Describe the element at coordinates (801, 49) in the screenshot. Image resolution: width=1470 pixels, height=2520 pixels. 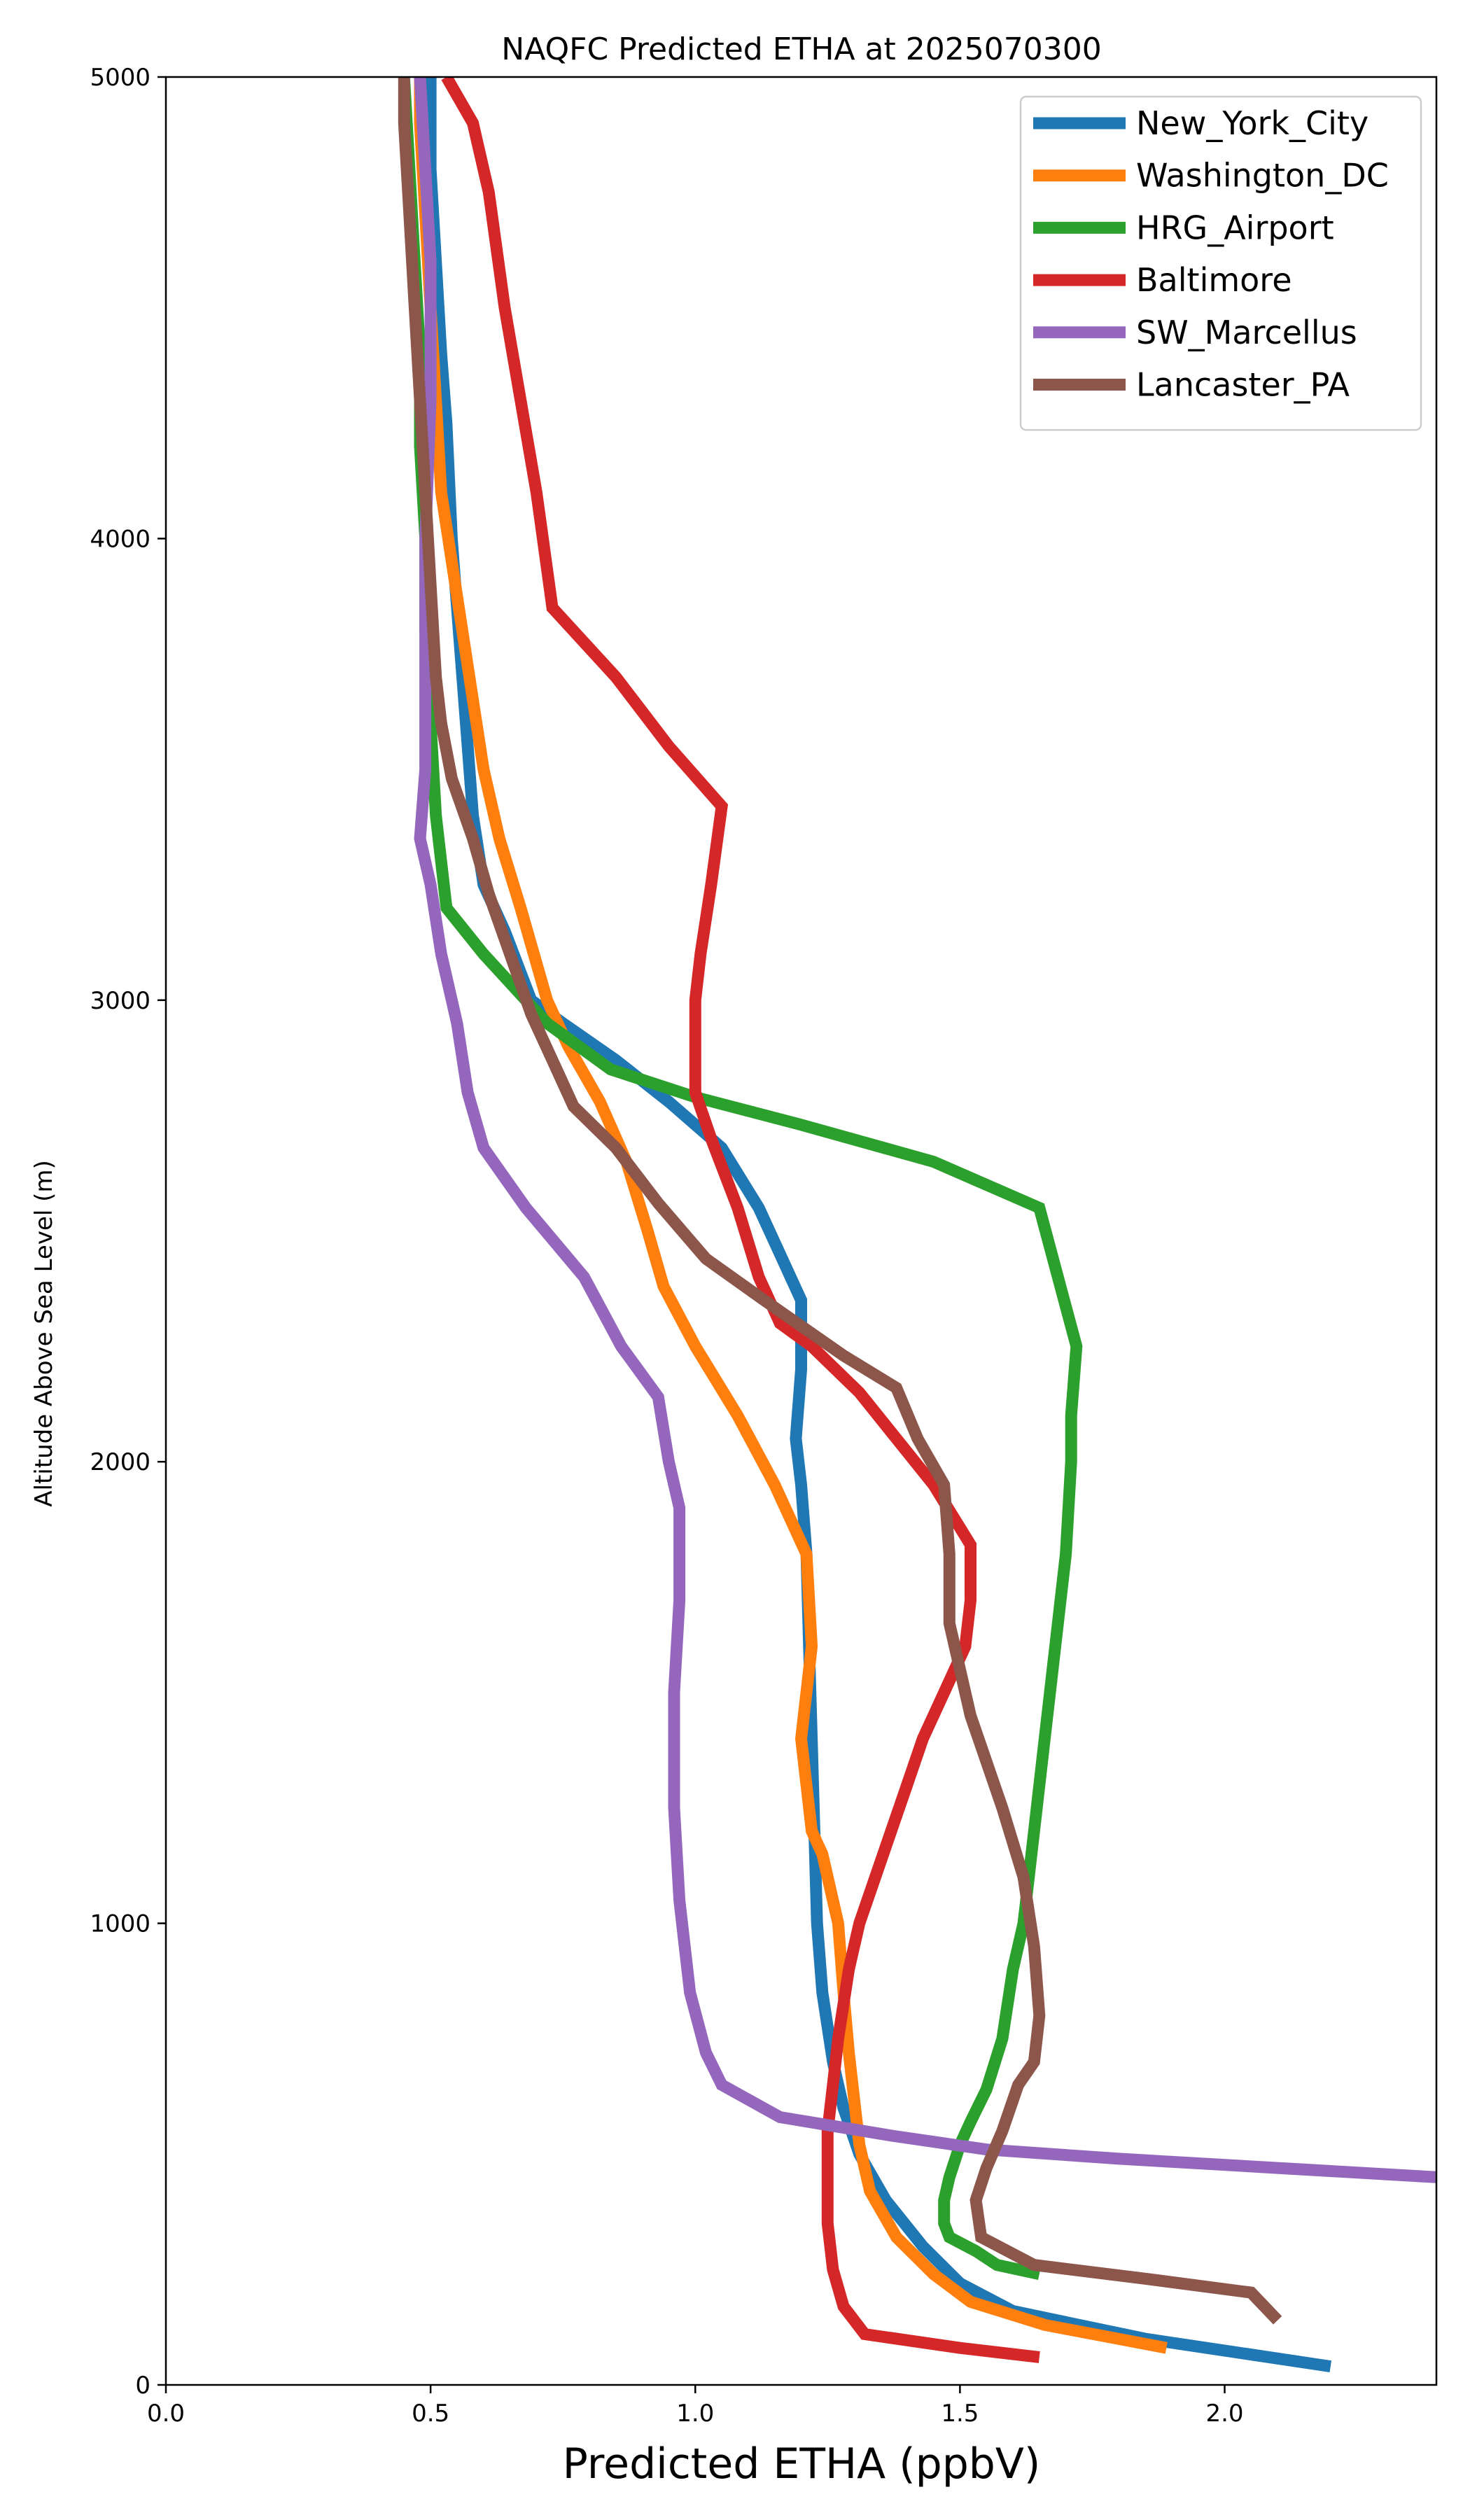
I see `chart-title: NAQFC Predicted ETHA at 2025070300` at that location.